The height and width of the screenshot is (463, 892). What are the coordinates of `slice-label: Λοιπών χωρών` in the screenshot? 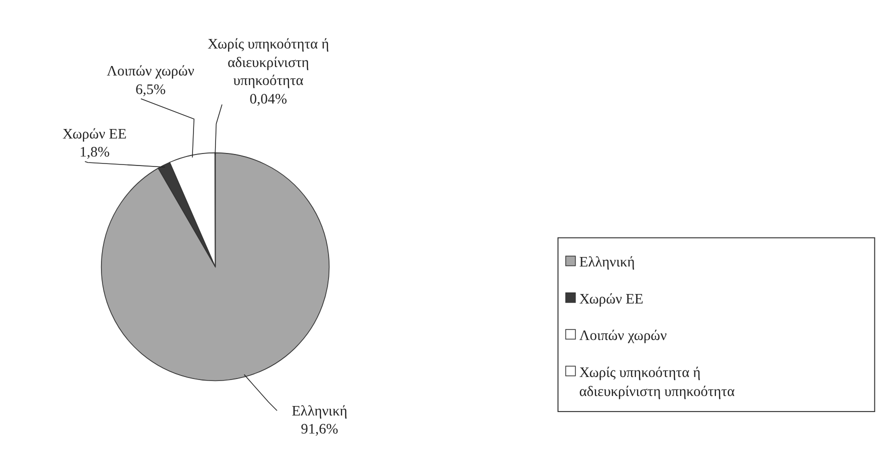 It's located at (150, 72).